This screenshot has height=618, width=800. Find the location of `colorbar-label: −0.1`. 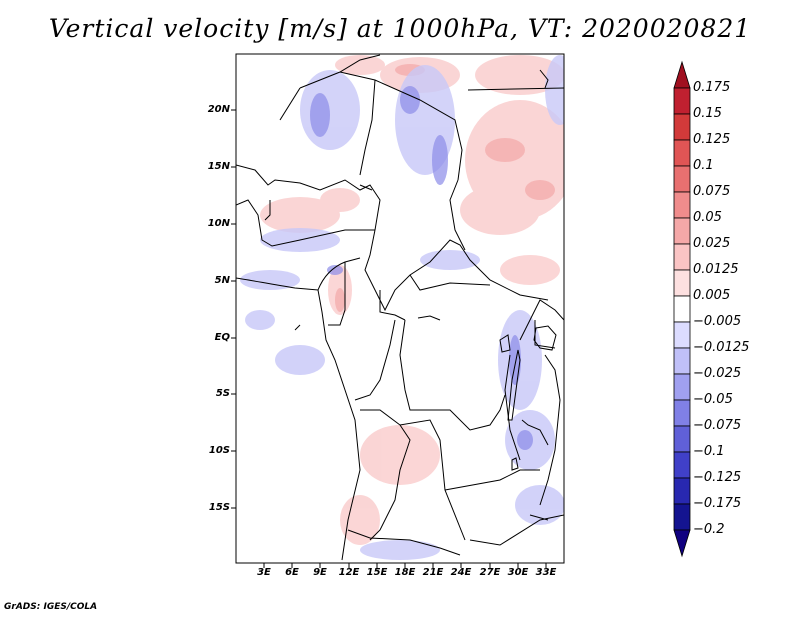

colorbar-label: −0.1 is located at coordinates (709, 451).